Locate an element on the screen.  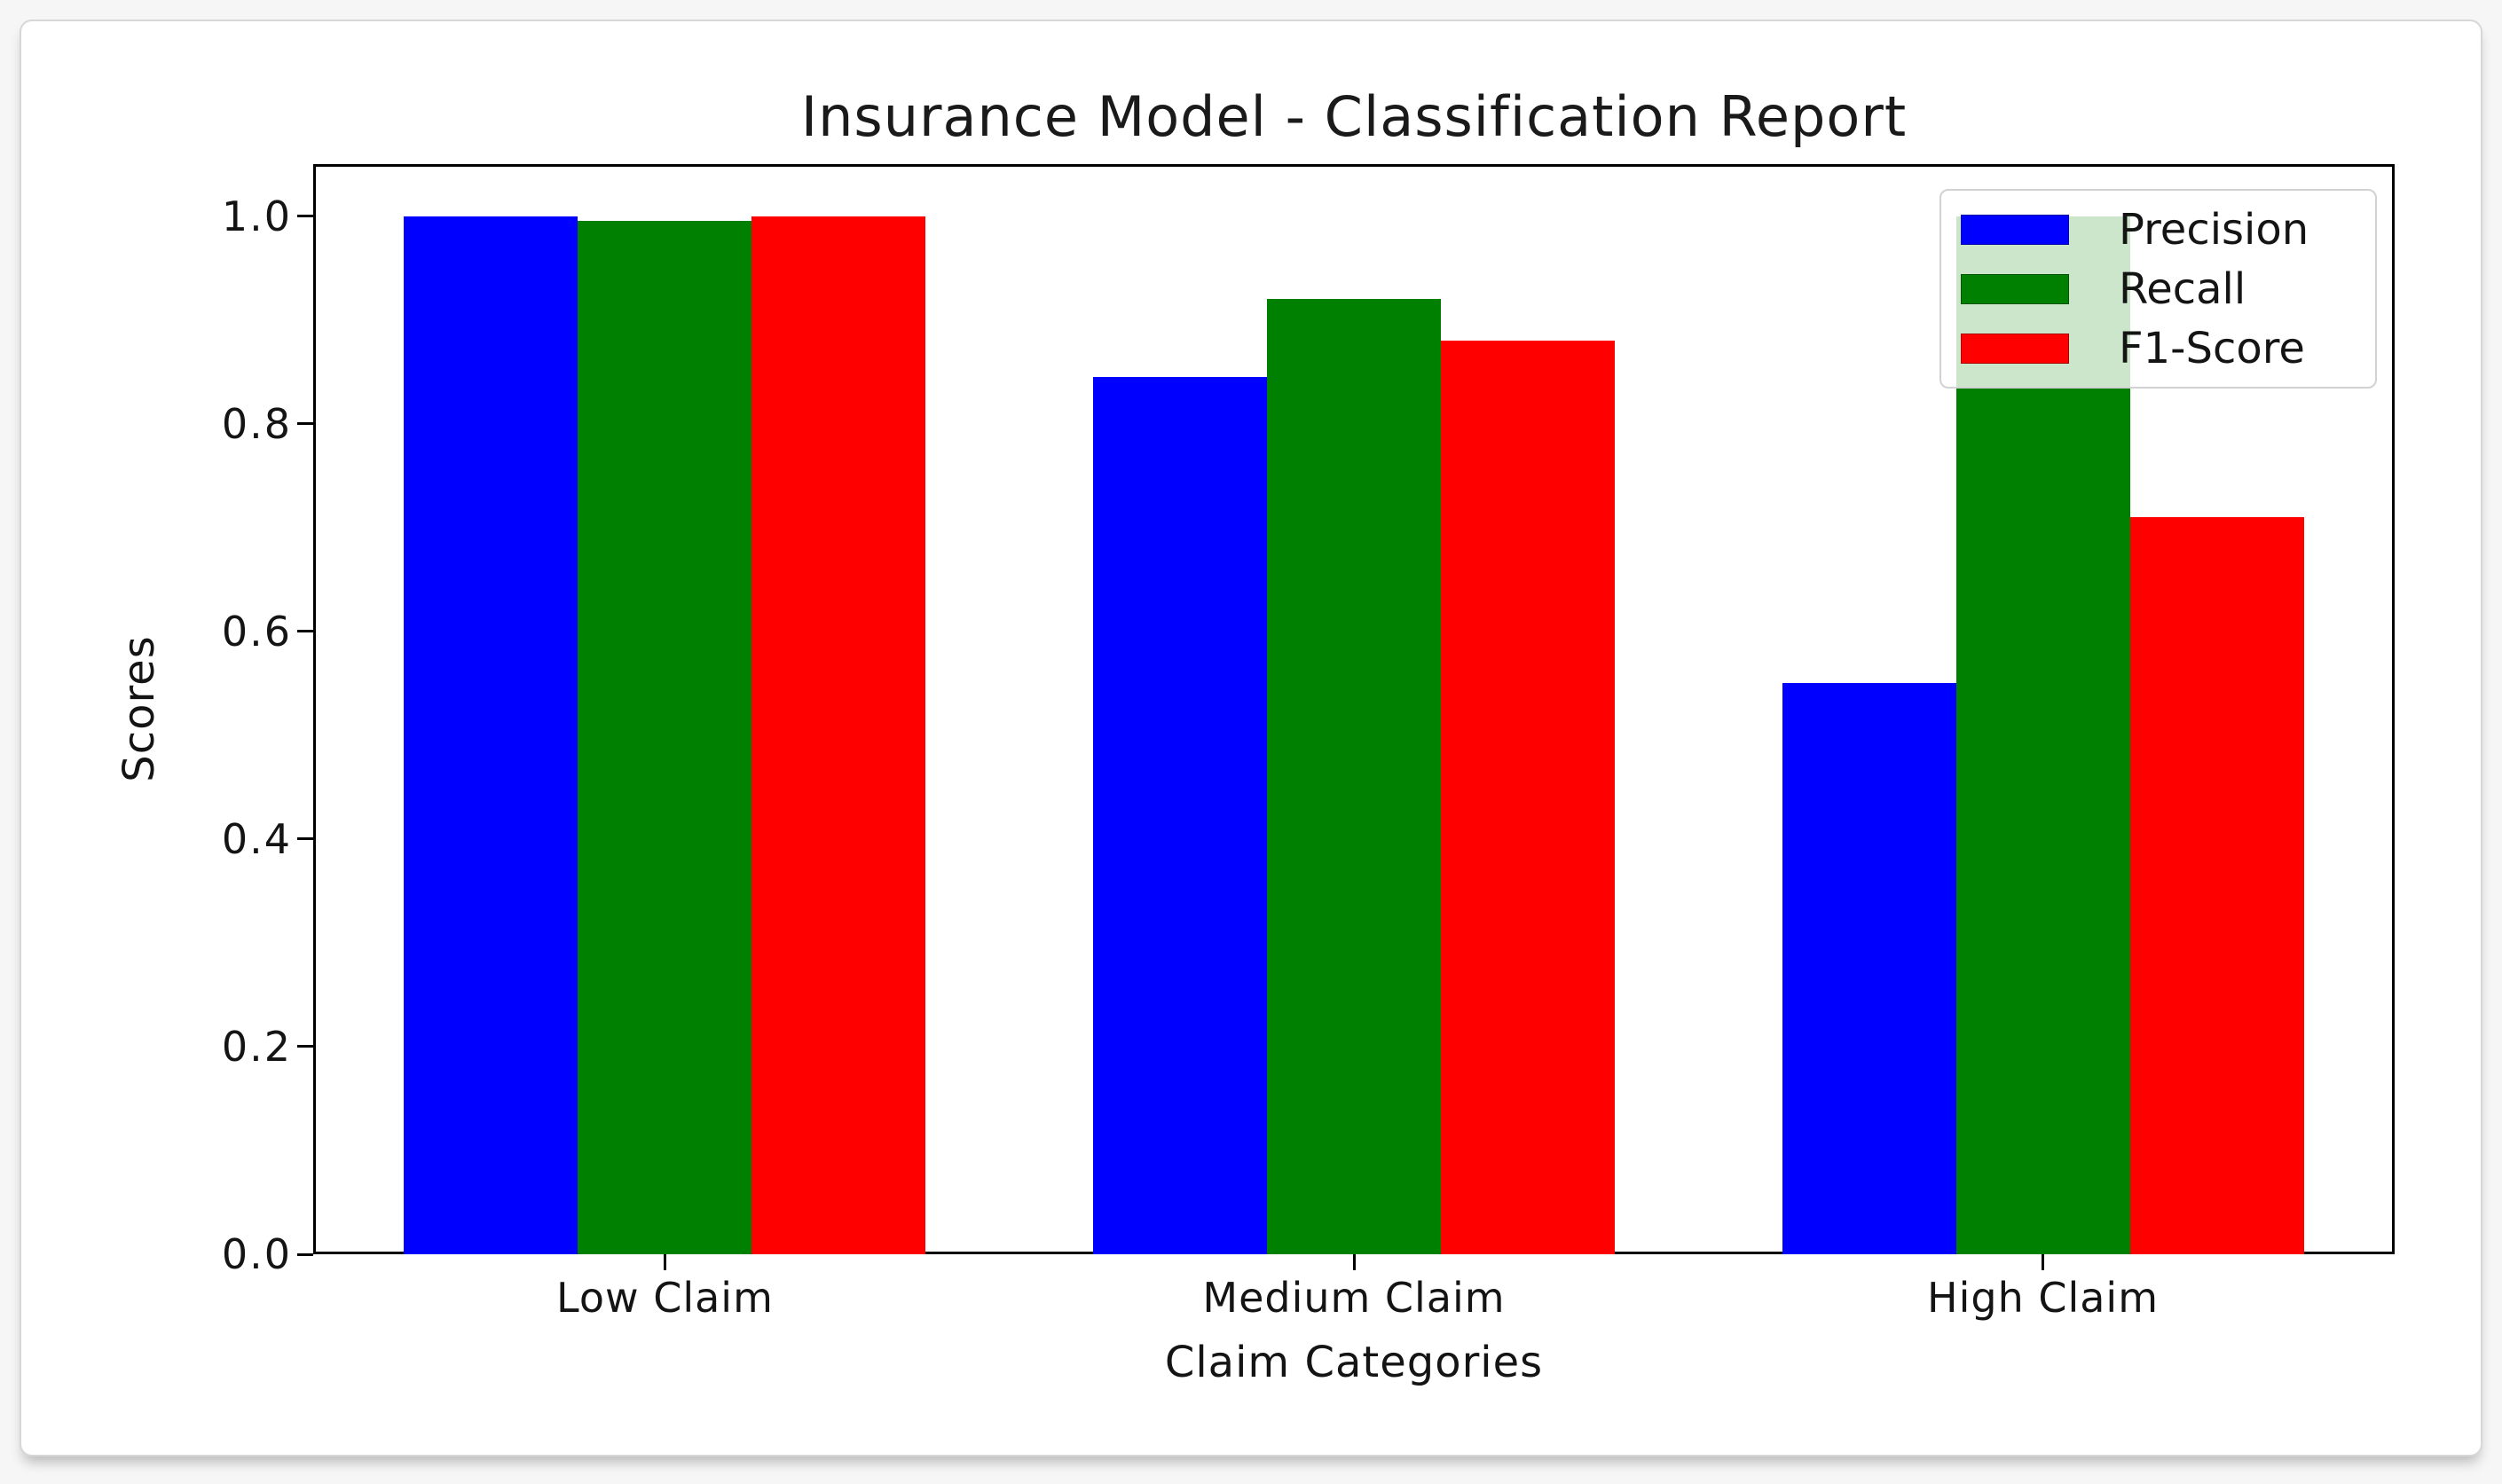
x-axis-label: Claim Categories is located at coordinates (1354, 1362).